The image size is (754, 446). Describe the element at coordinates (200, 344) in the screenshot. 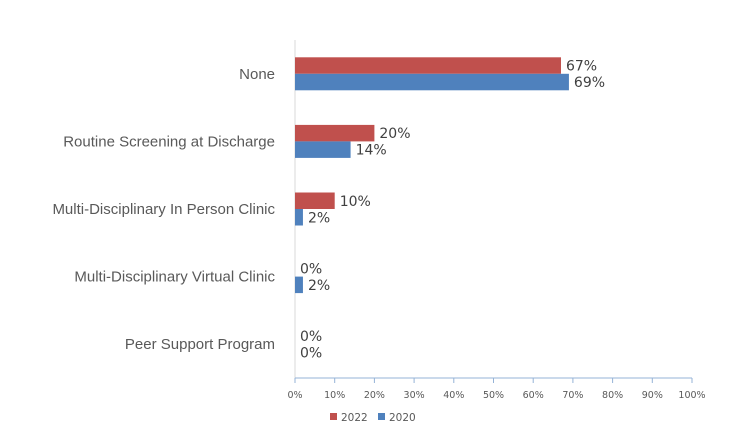

I see `category-label: Peer Support Program` at that location.